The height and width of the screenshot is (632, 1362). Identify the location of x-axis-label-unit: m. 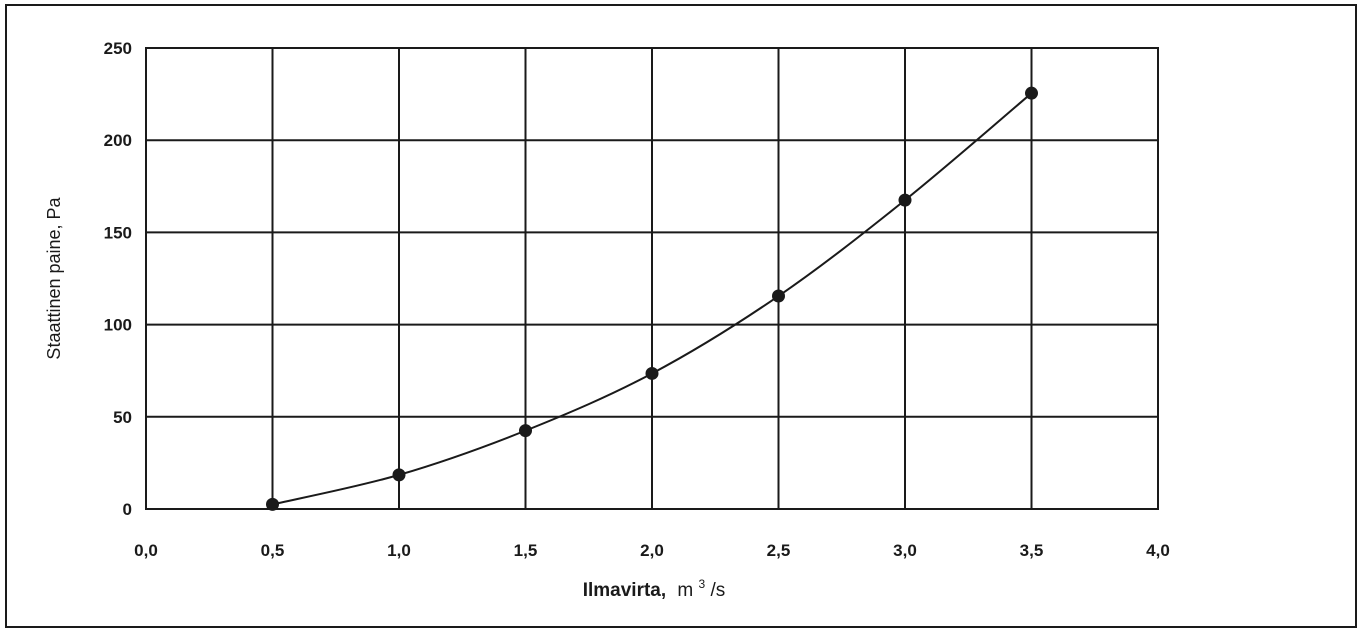
(685, 590).